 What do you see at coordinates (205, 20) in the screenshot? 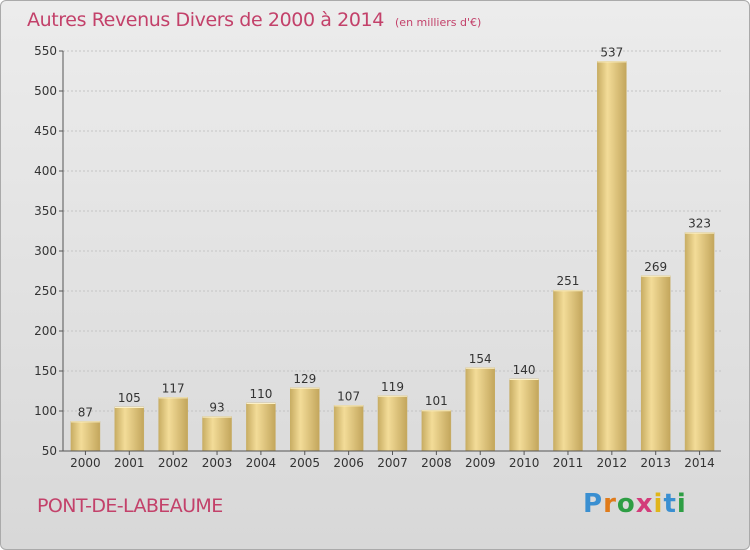
I see `chart-title: Autres Revenus Divers de 2000 à 2014` at bounding box center [205, 20].